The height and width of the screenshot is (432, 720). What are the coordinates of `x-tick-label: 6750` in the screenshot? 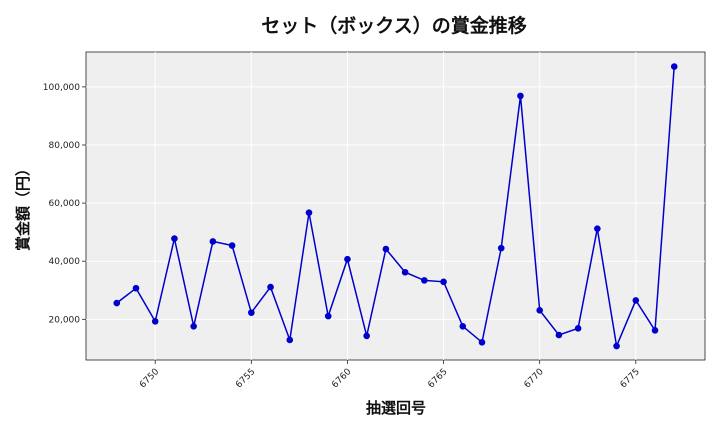 It's located at (149, 378).